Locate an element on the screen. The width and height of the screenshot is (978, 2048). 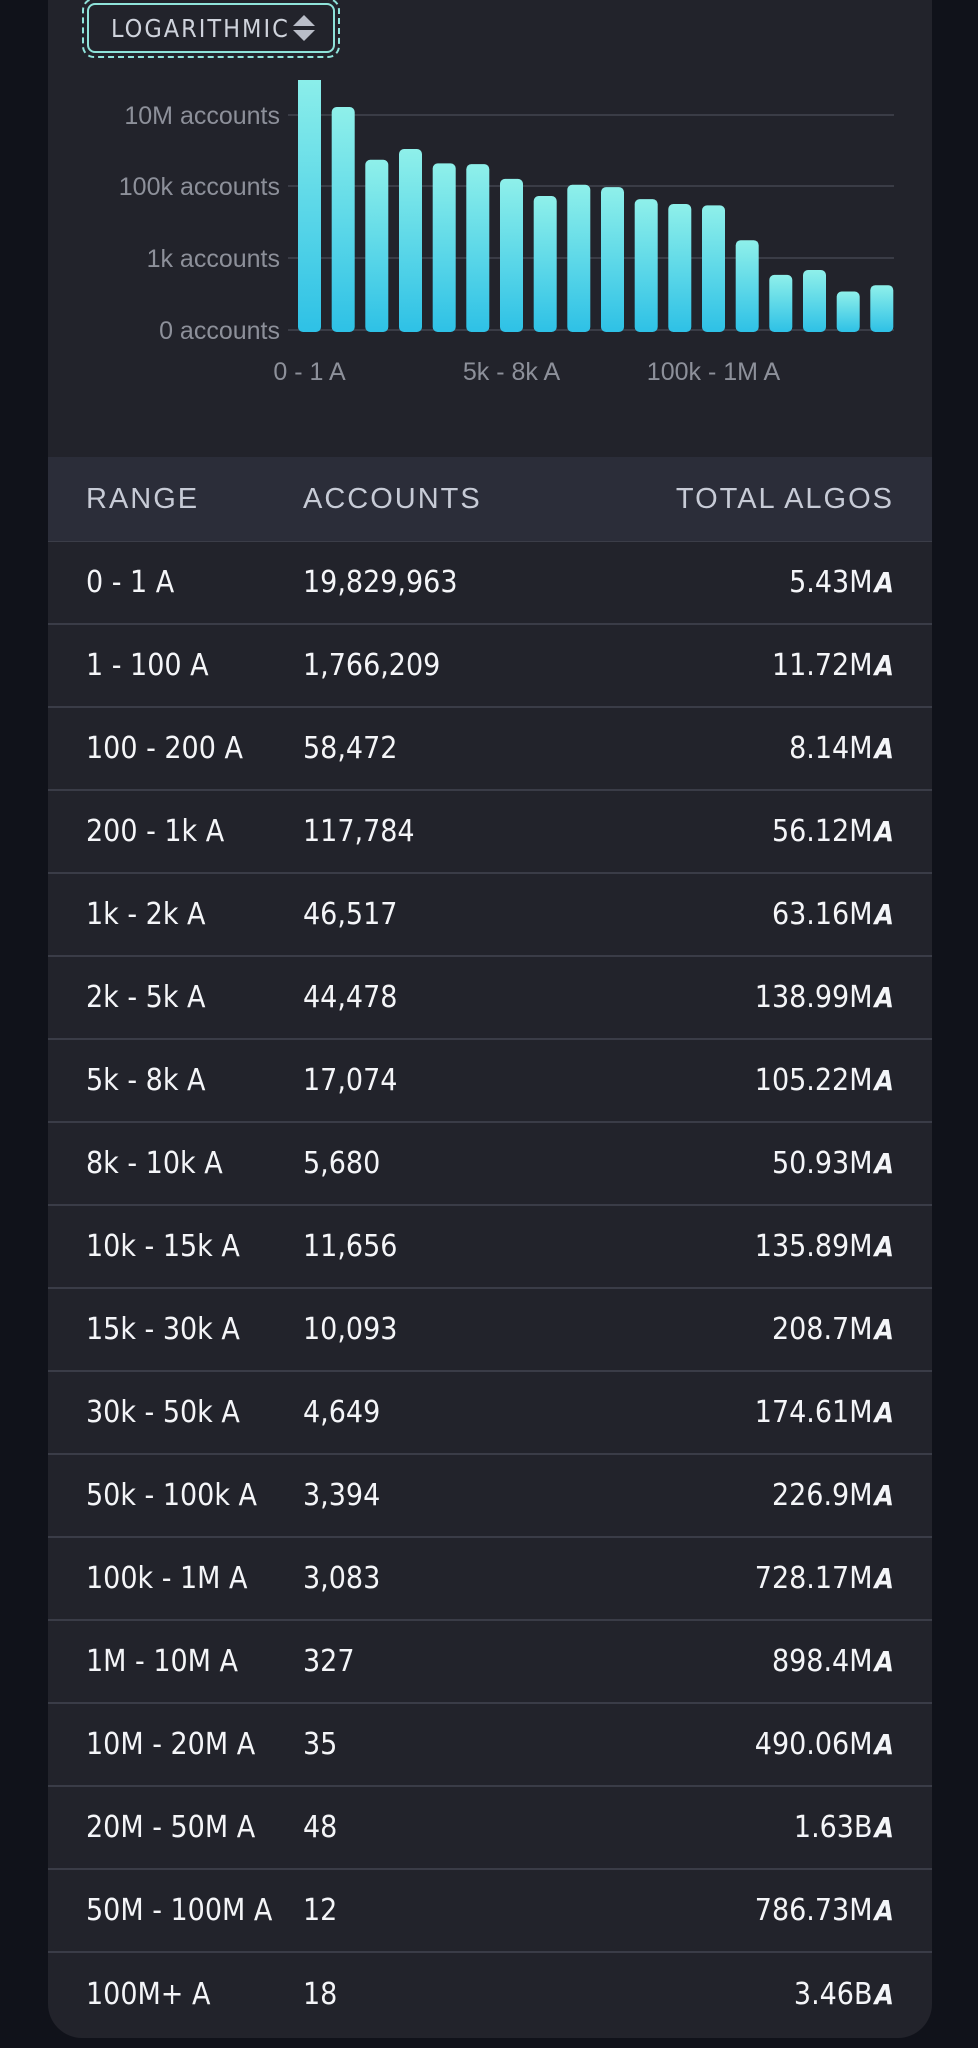
total-value: 8.14M is located at coordinates (831, 748).